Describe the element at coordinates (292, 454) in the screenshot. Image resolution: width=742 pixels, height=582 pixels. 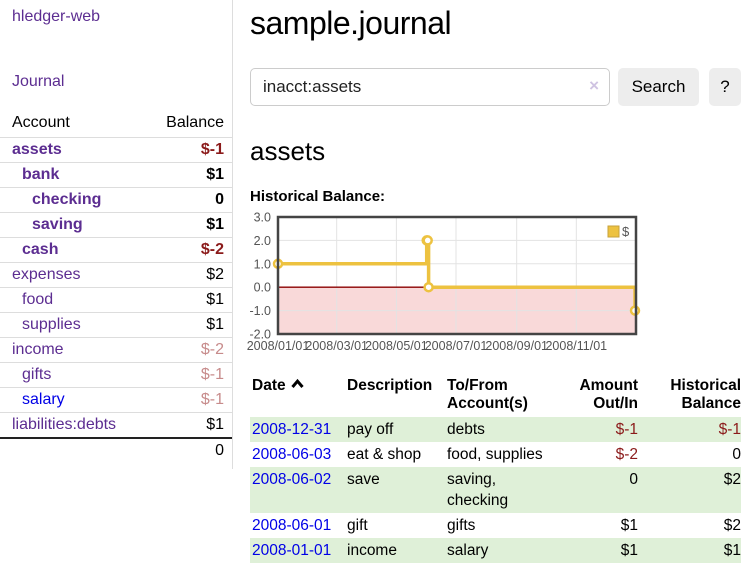
I see `transaction-date-link: 2008-06-03` at that location.